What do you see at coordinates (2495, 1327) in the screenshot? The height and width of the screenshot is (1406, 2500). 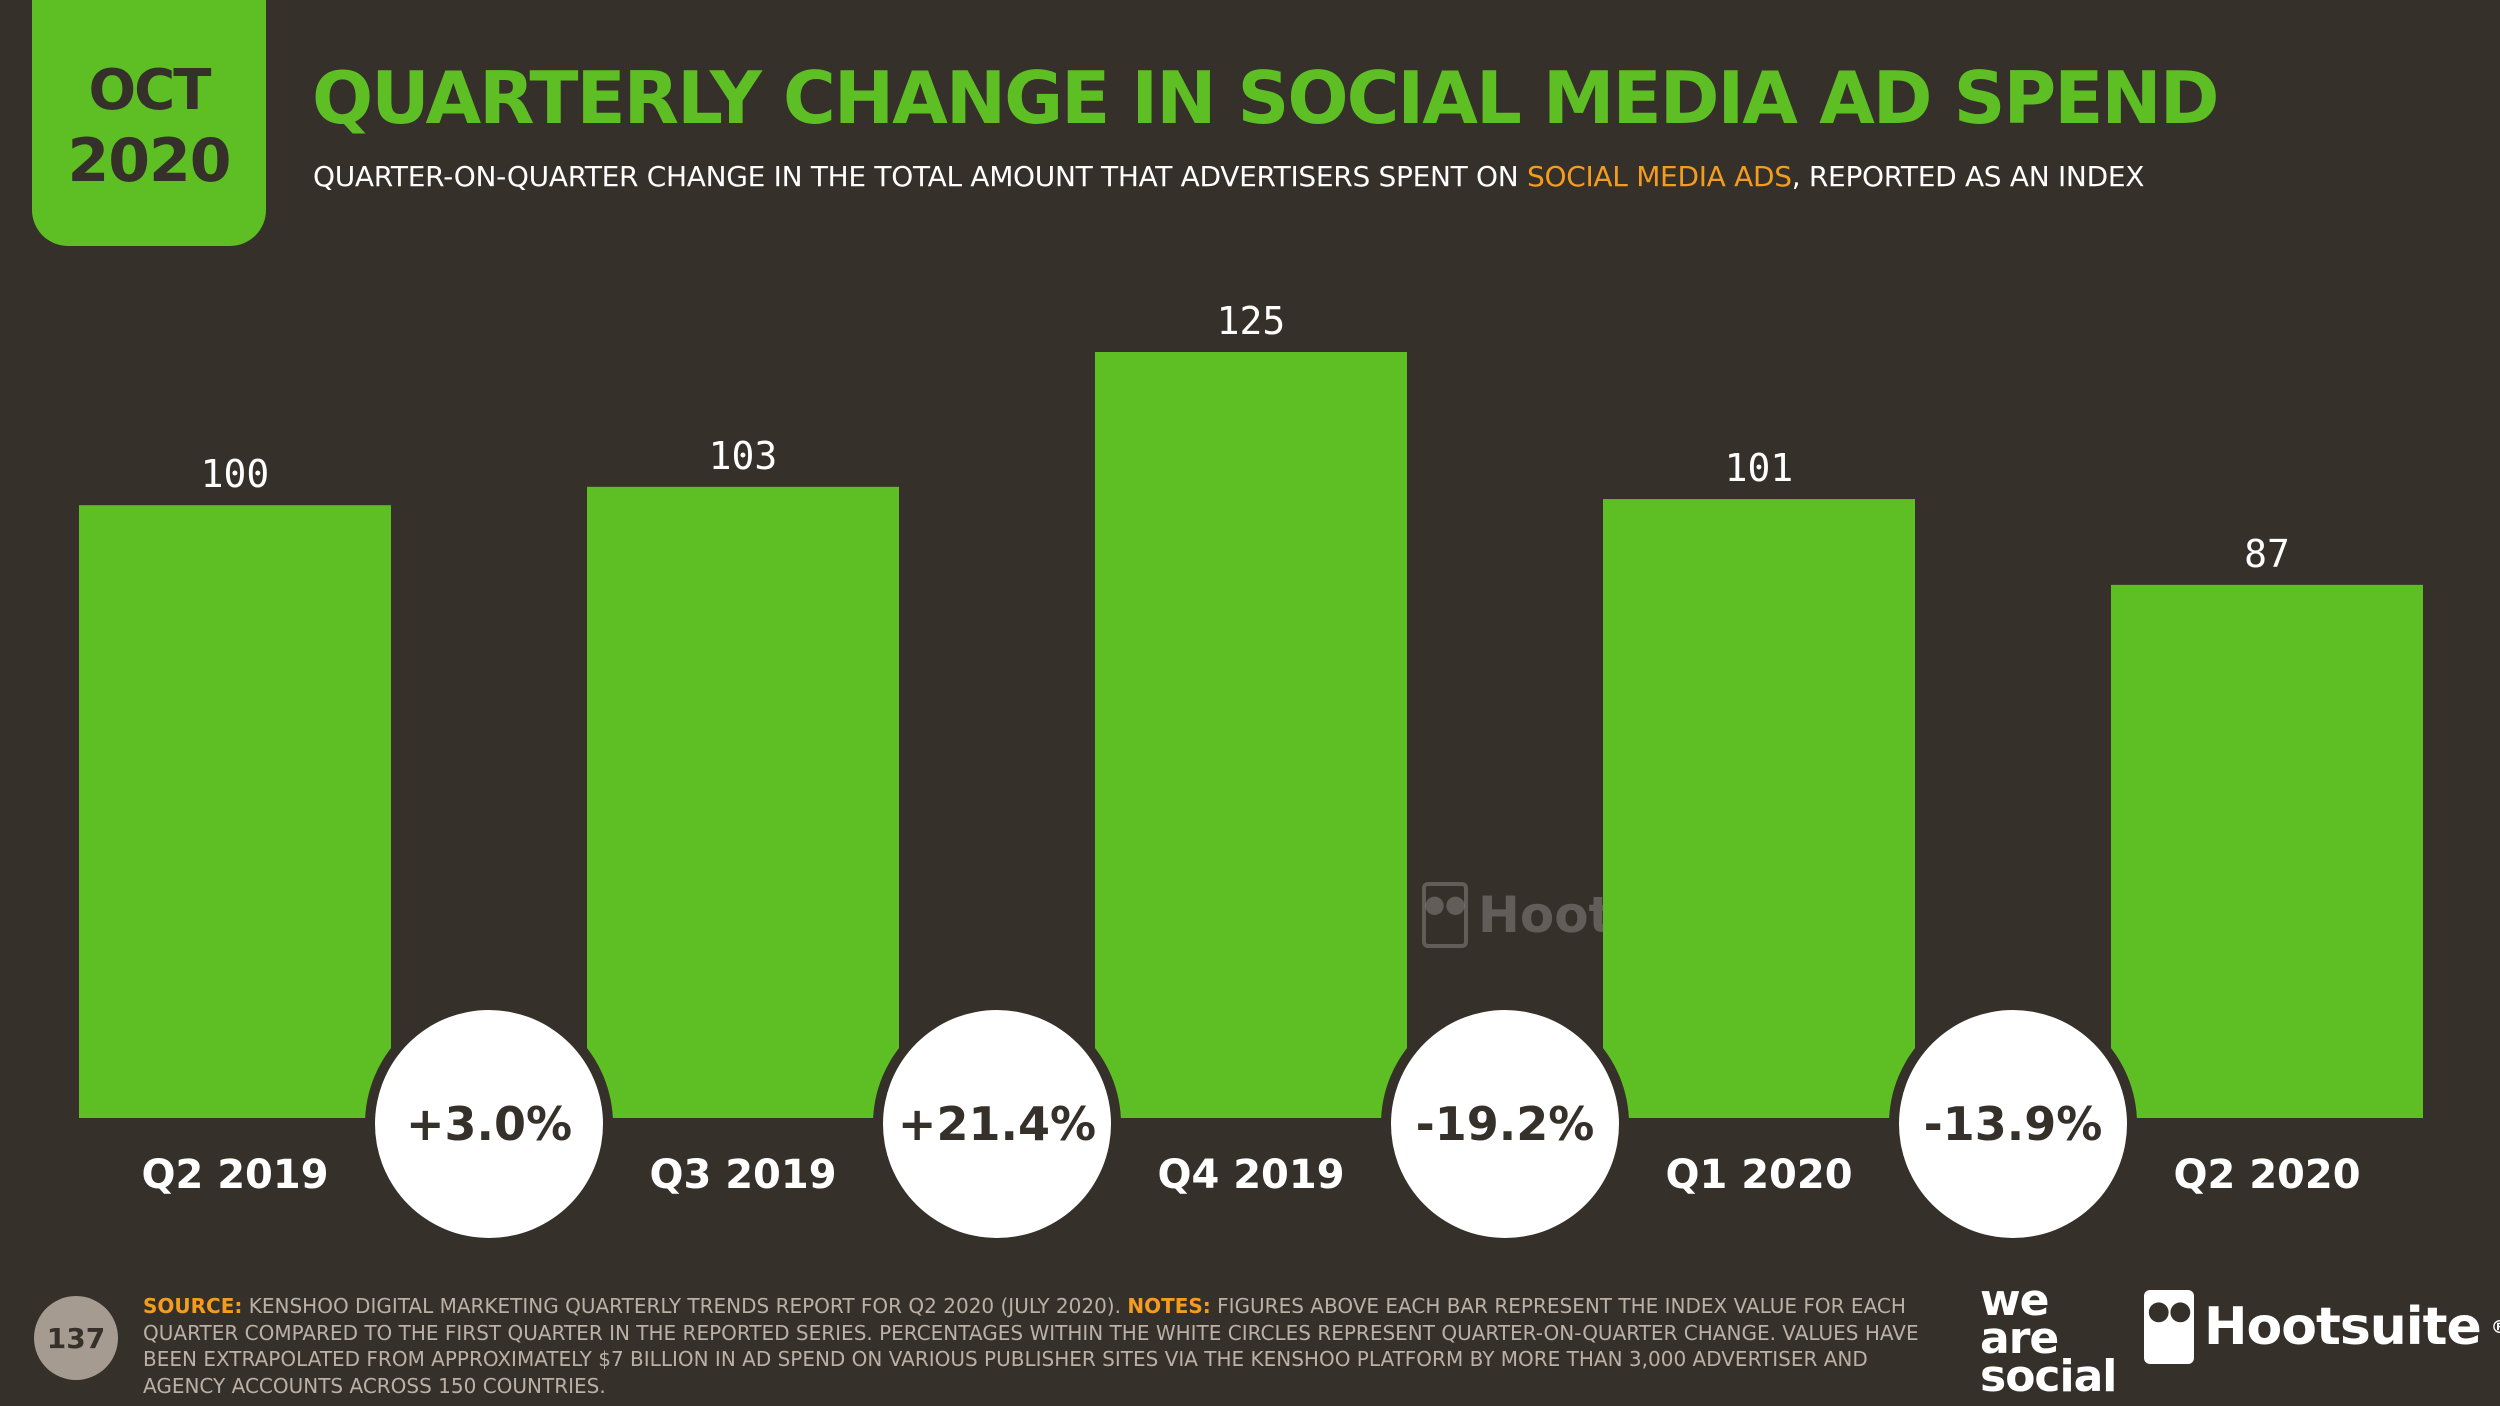 I see `registered-mark: ®` at bounding box center [2495, 1327].